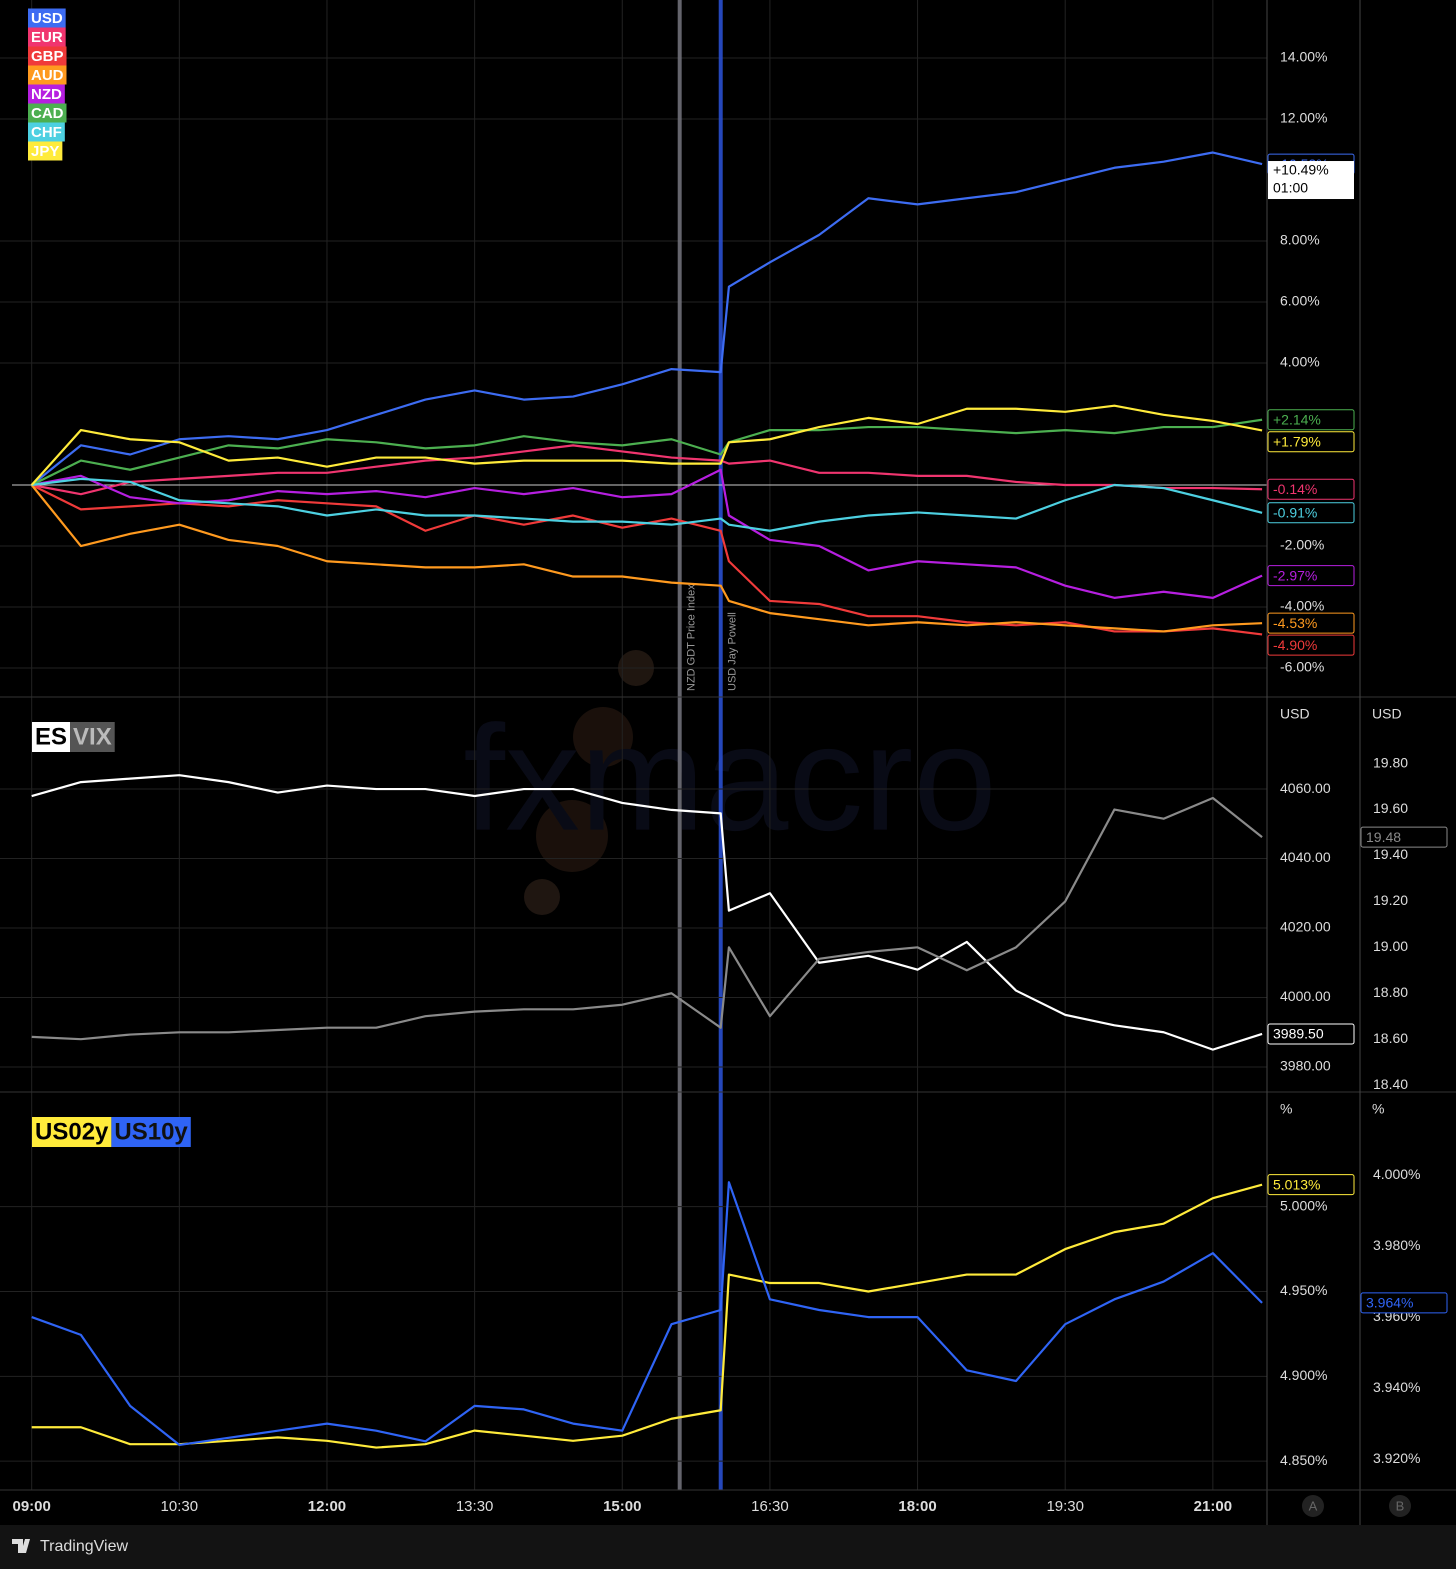 The height and width of the screenshot is (1569, 1456). I want to click on y-tick-label: 4.950%, so click(1303, 1290).